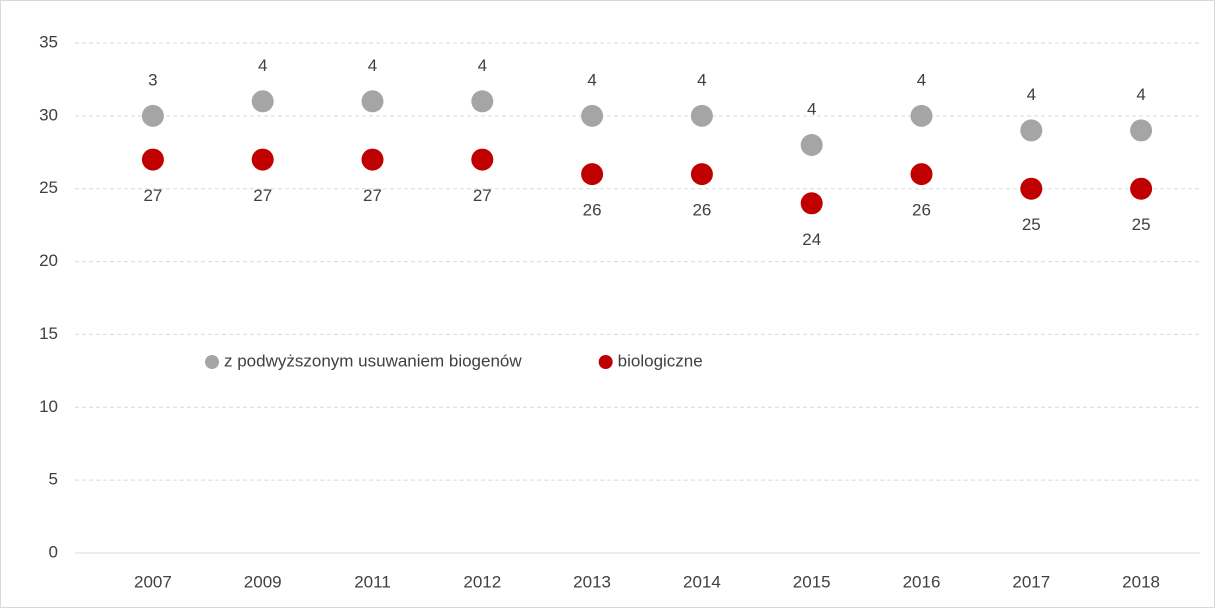 The height and width of the screenshot is (608, 1215). Describe the element at coordinates (48, 406) in the screenshot. I see `y-tick-label: 10` at that location.